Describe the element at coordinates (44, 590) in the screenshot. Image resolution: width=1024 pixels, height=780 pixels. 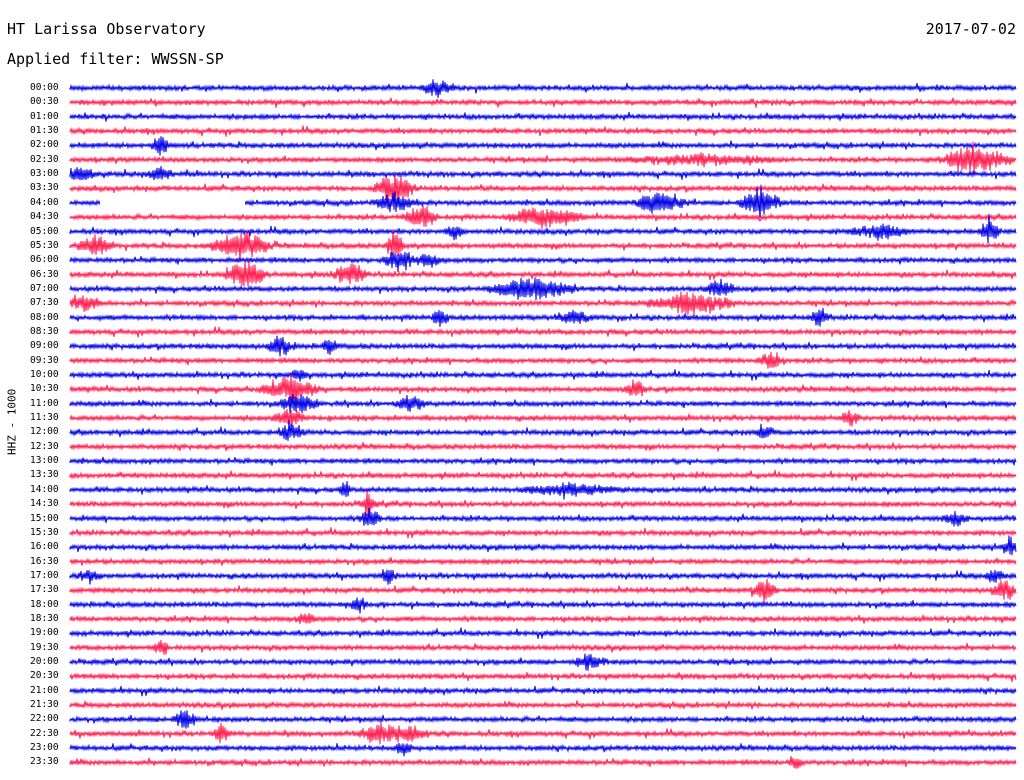
I see `time-label: 17:30` at that location.